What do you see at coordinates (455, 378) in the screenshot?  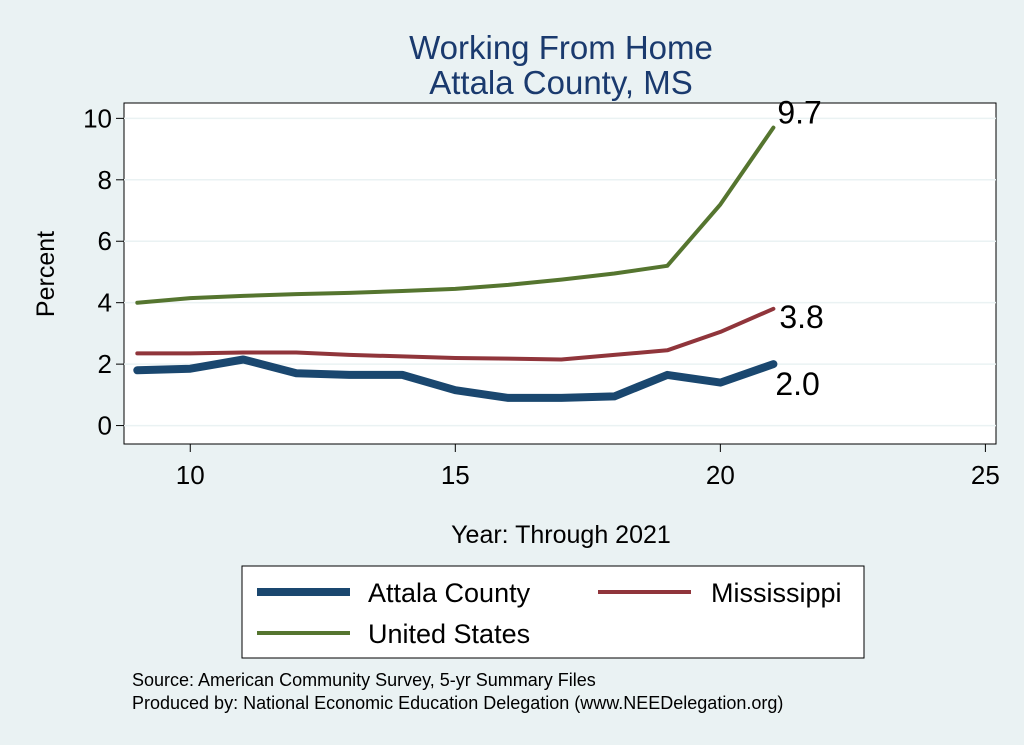 I see `series-line-attala-county` at bounding box center [455, 378].